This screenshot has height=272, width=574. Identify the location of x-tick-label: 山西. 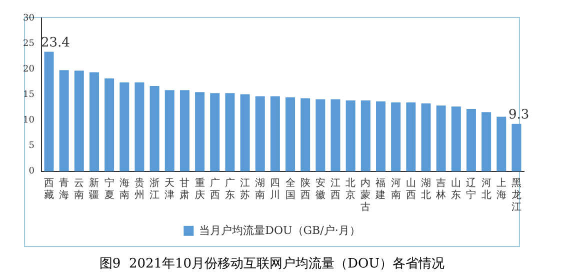
(411, 188).